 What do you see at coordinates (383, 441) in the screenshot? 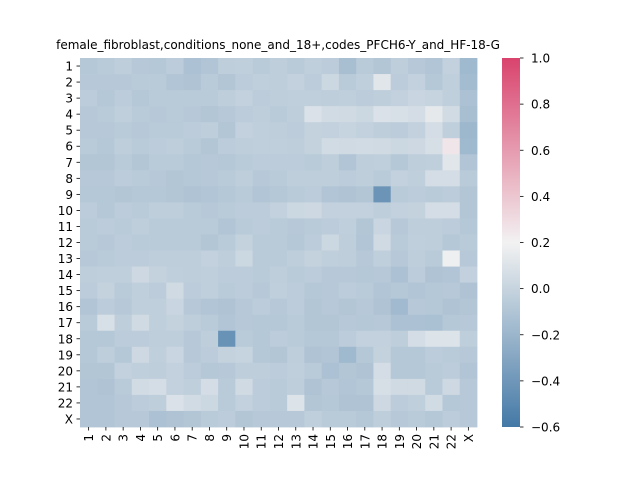
I see `x-tick-label: 18` at bounding box center [383, 441].